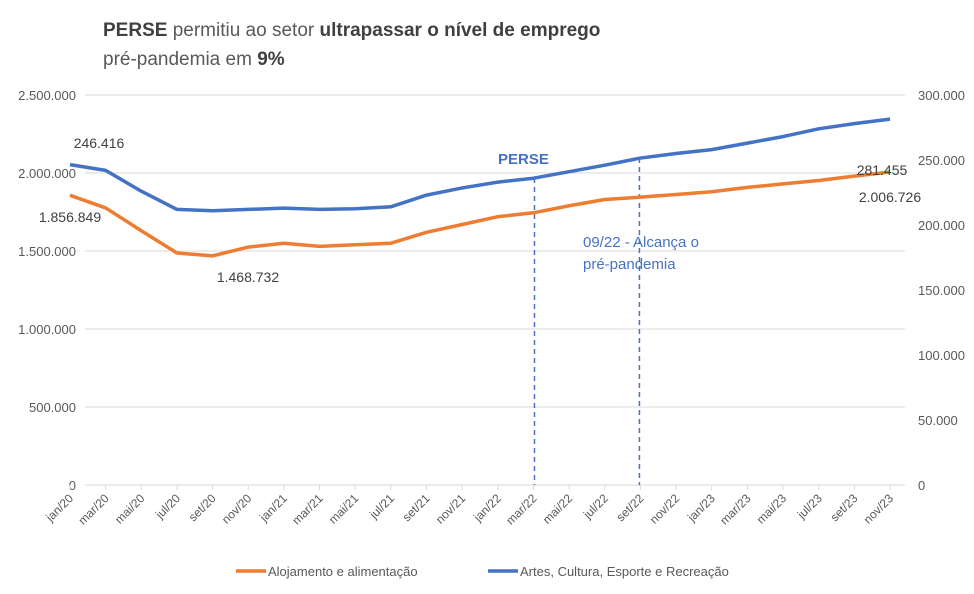 The width and height of the screenshot is (974, 594). Describe the element at coordinates (59, 508) in the screenshot. I see `x-tick-label: jan/20` at that location.